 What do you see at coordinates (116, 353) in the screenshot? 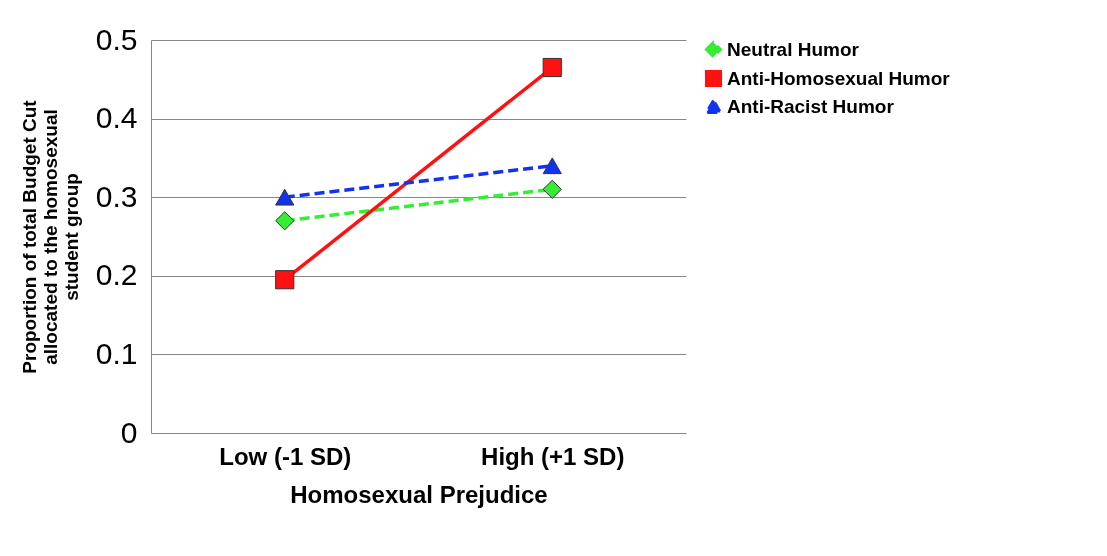
I see `y-tick-label: 0.1` at bounding box center [116, 353].